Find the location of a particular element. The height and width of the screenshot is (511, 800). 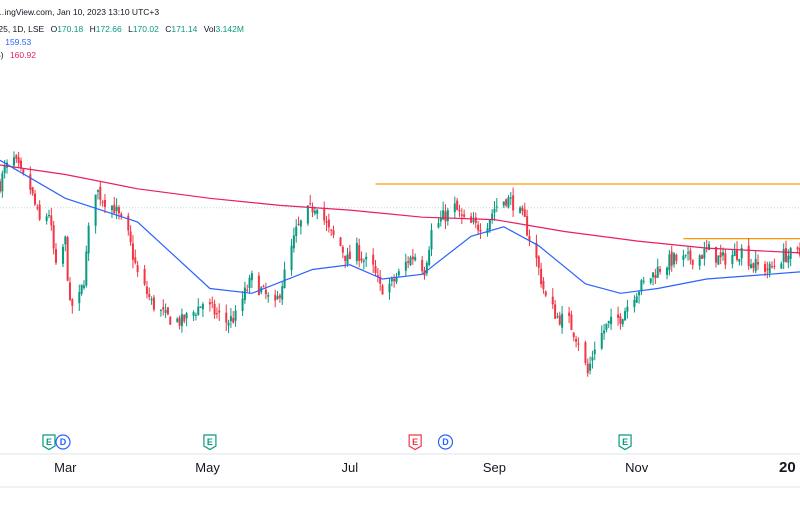

svg-text: D is located at coordinates (445, 442).